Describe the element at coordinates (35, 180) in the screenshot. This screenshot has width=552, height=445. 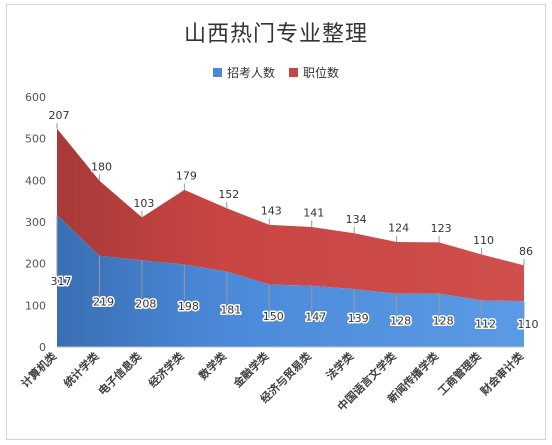
I see `y-tick-label: 400` at that location.